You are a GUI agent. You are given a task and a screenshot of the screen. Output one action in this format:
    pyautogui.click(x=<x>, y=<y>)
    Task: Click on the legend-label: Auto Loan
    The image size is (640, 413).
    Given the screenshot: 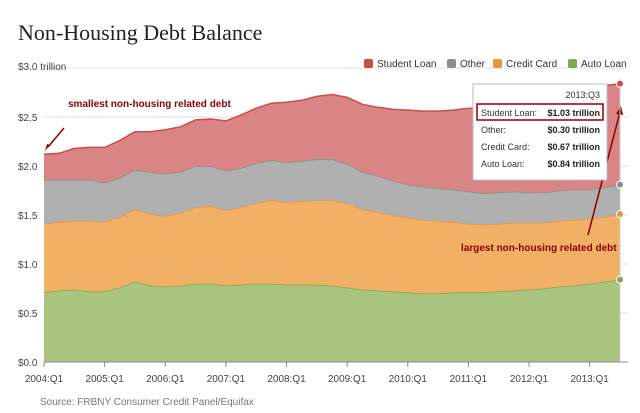 What is the action you would take?
    pyautogui.click(x=604, y=64)
    